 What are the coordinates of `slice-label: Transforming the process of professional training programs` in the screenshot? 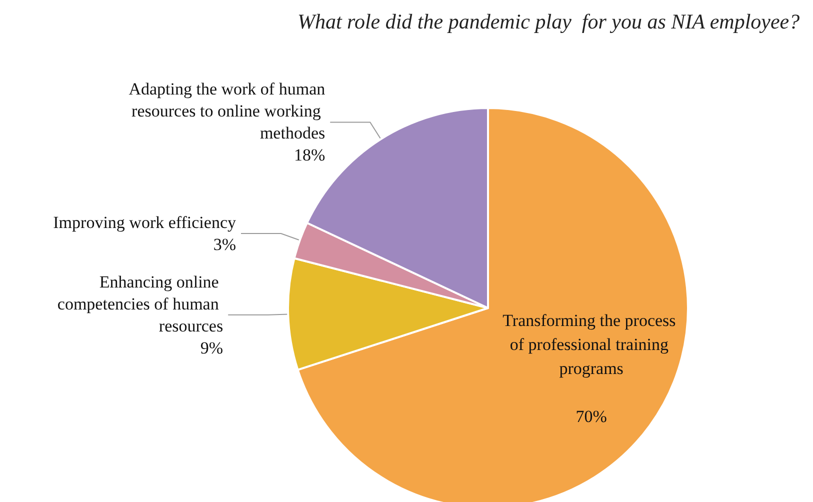 It's located at (591, 344).